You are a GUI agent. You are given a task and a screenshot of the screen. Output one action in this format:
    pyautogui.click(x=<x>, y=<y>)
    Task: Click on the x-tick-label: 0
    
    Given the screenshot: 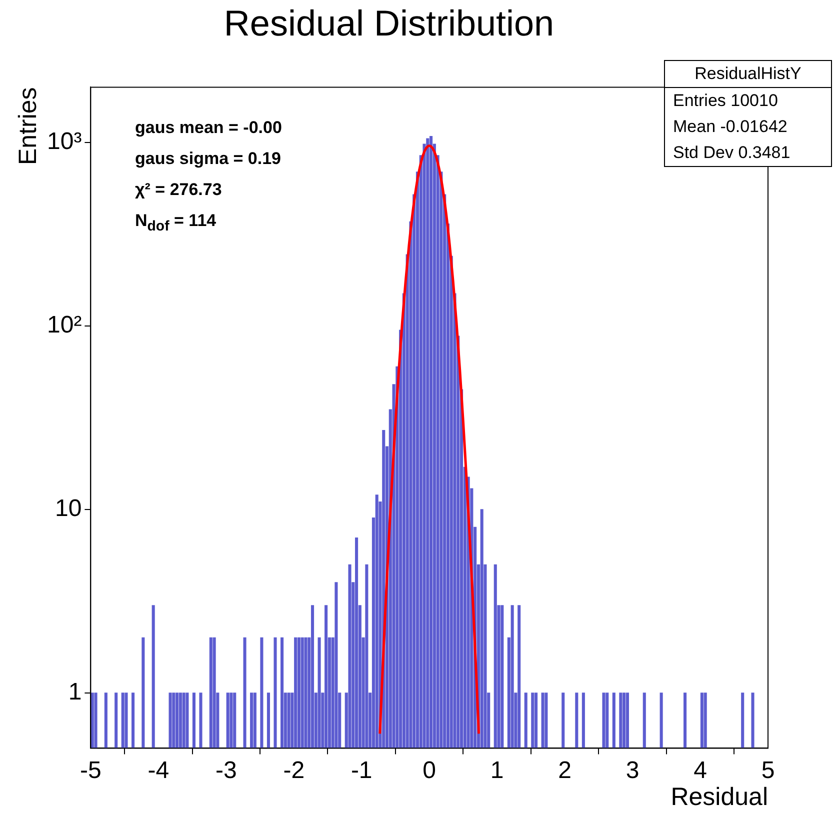 What is the action you would take?
    pyautogui.click(x=429, y=770)
    